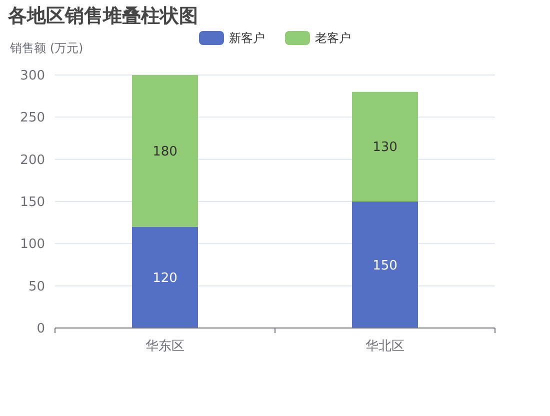 The width and height of the screenshot is (550, 416). What do you see at coordinates (247, 38) in the screenshot?
I see `legend-label: 新客户` at bounding box center [247, 38].